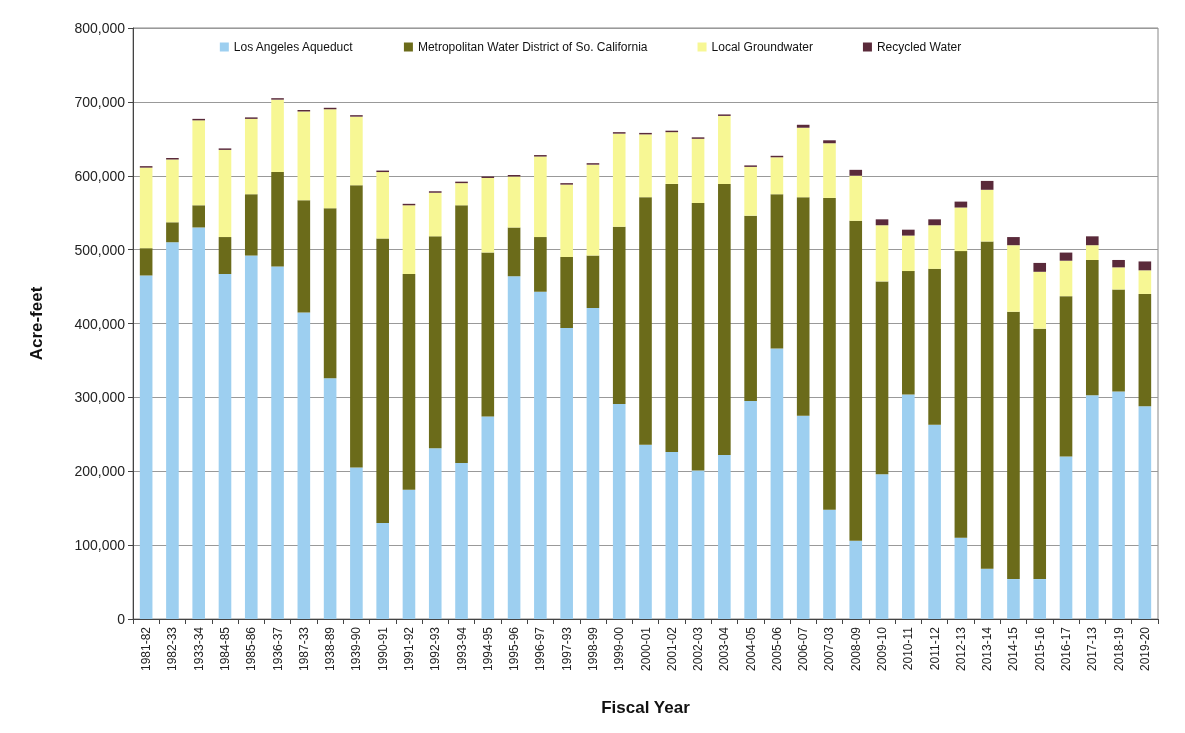 The height and width of the screenshot is (733, 1185). What do you see at coordinates (1039, 649) in the screenshot?
I see `x-tick-label: 2015-16` at bounding box center [1039, 649].